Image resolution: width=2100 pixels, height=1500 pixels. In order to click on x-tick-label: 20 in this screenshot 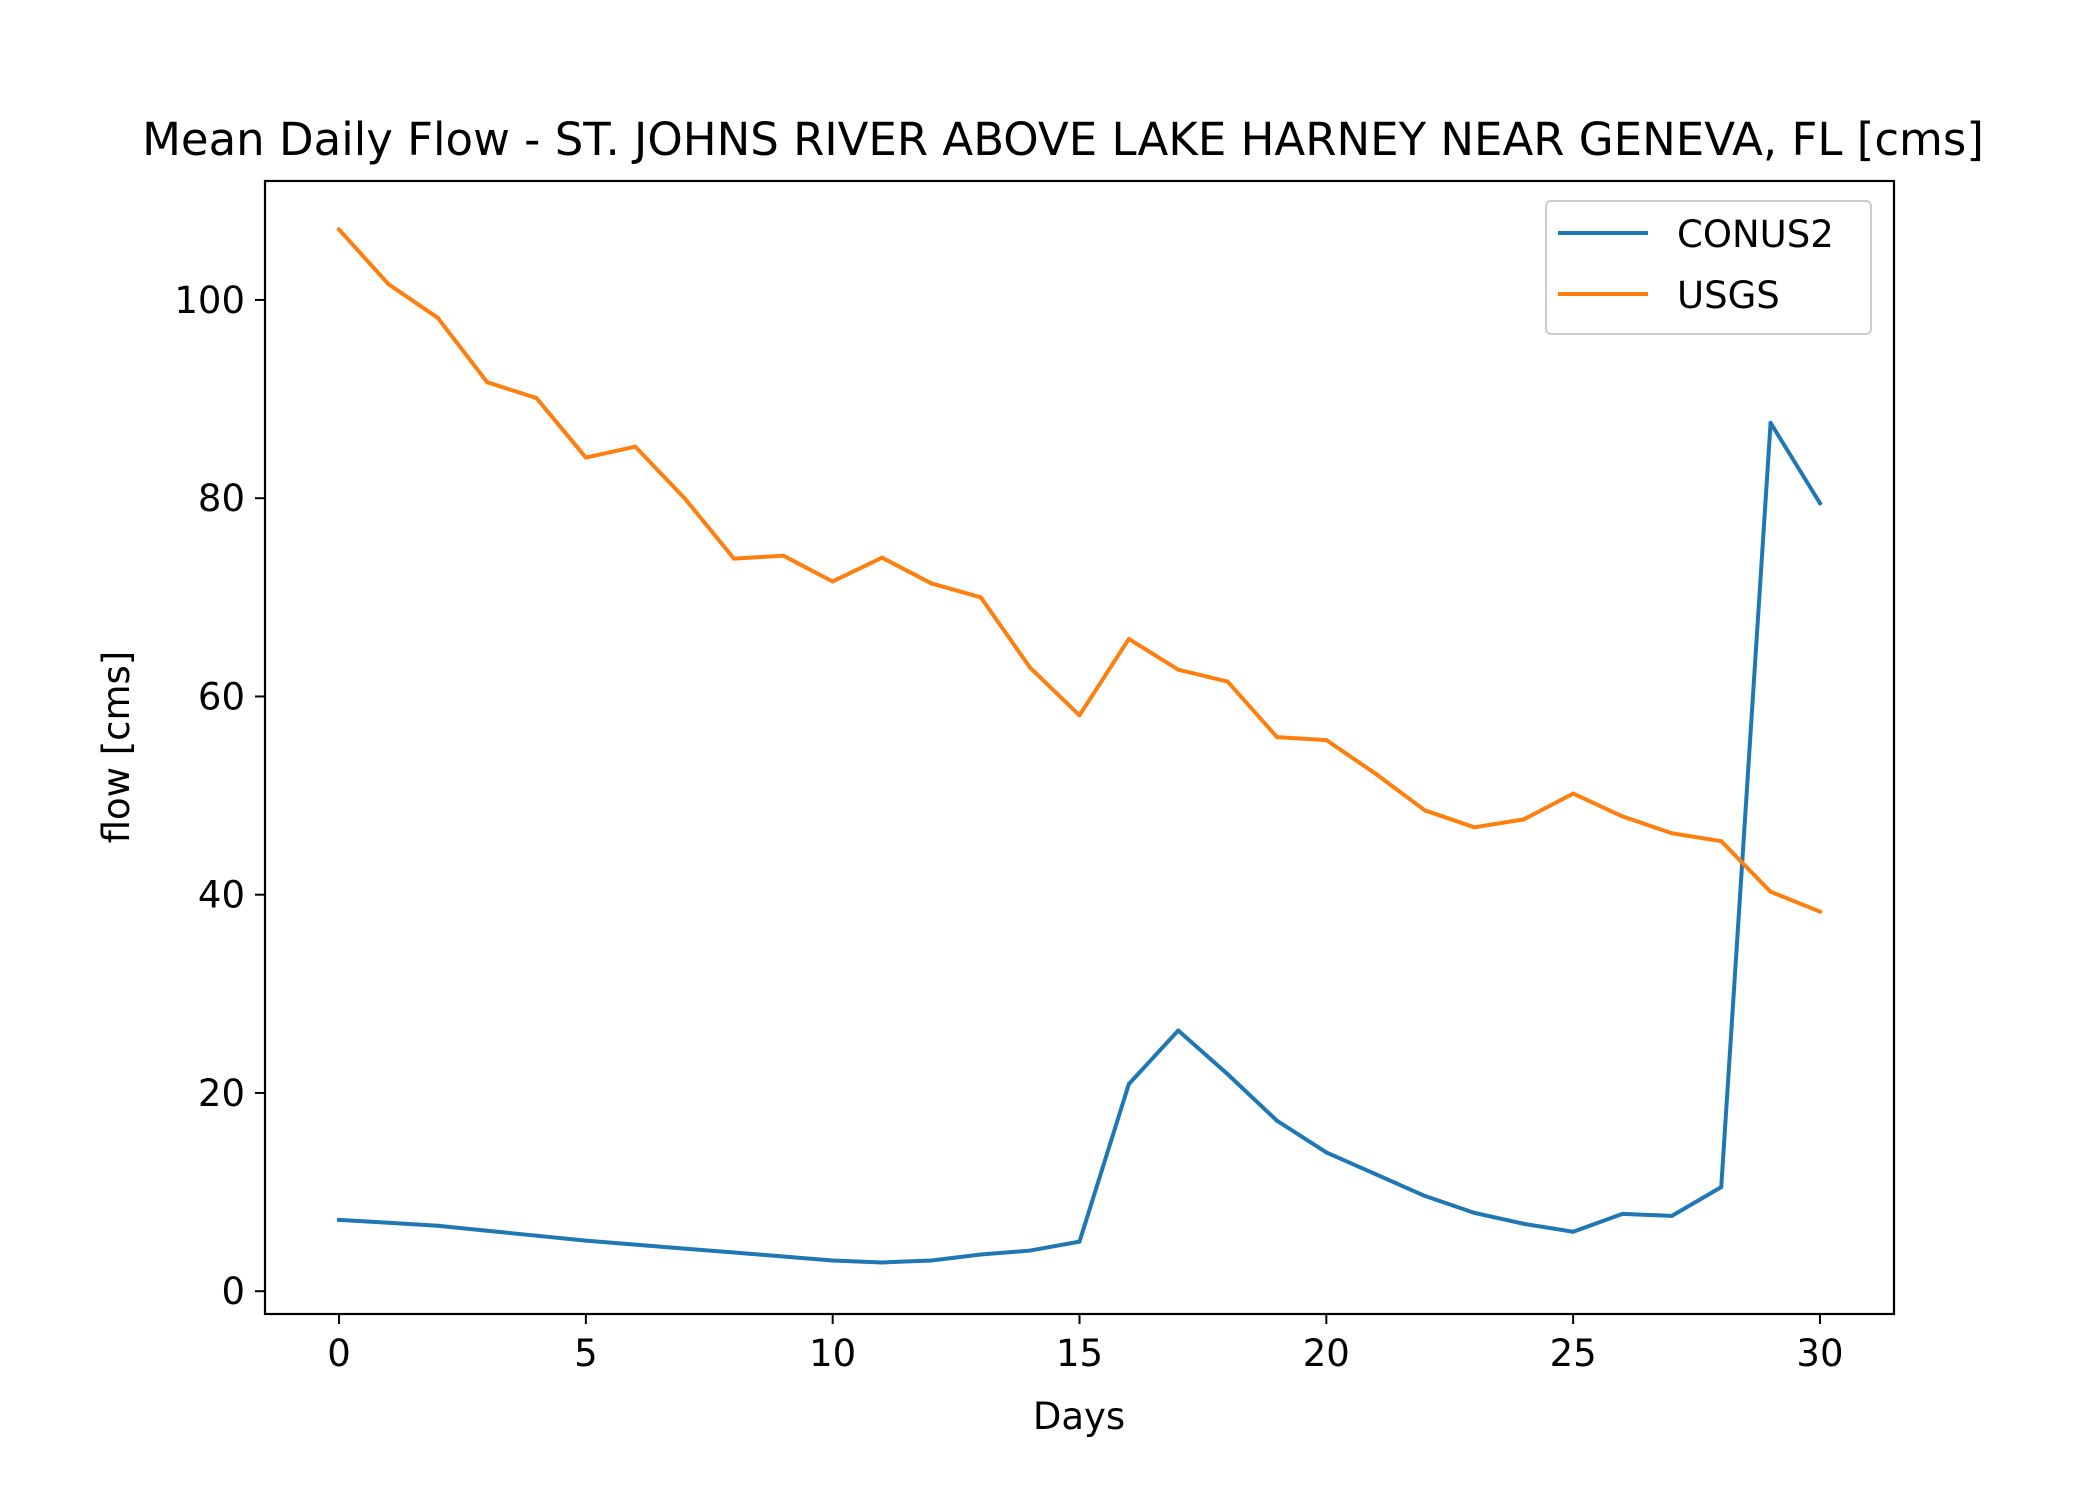, I will do `click(1326, 1353)`.